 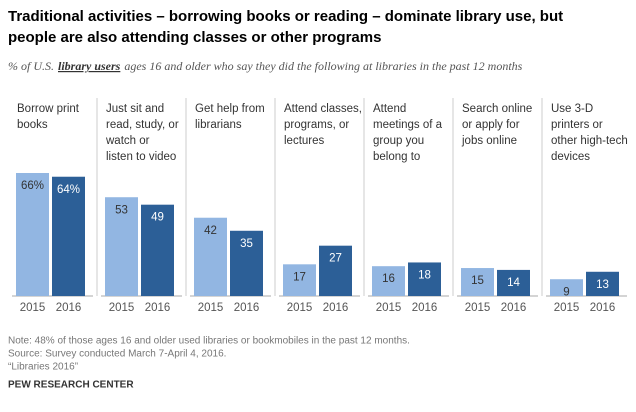 What do you see at coordinates (89, 66) in the screenshot?
I see `subtitle-part: library users` at bounding box center [89, 66].